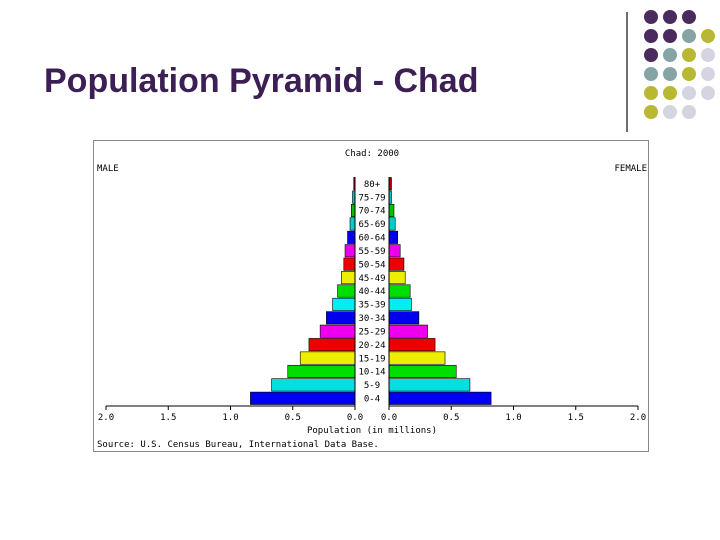  Describe the element at coordinates (372, 185) in the screenshot. I see `age-label: 80+` at that location.